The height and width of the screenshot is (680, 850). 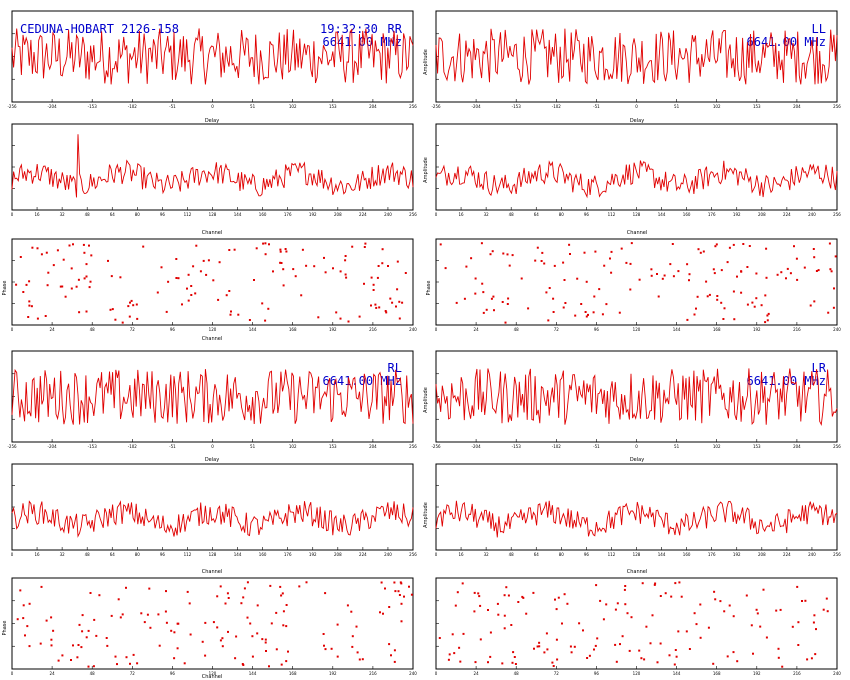 What do you see at coordinates (426, 515) in the screenshot?
I see `ylabel-lr-amp: Amplitude` at bounding box center [426, 515].